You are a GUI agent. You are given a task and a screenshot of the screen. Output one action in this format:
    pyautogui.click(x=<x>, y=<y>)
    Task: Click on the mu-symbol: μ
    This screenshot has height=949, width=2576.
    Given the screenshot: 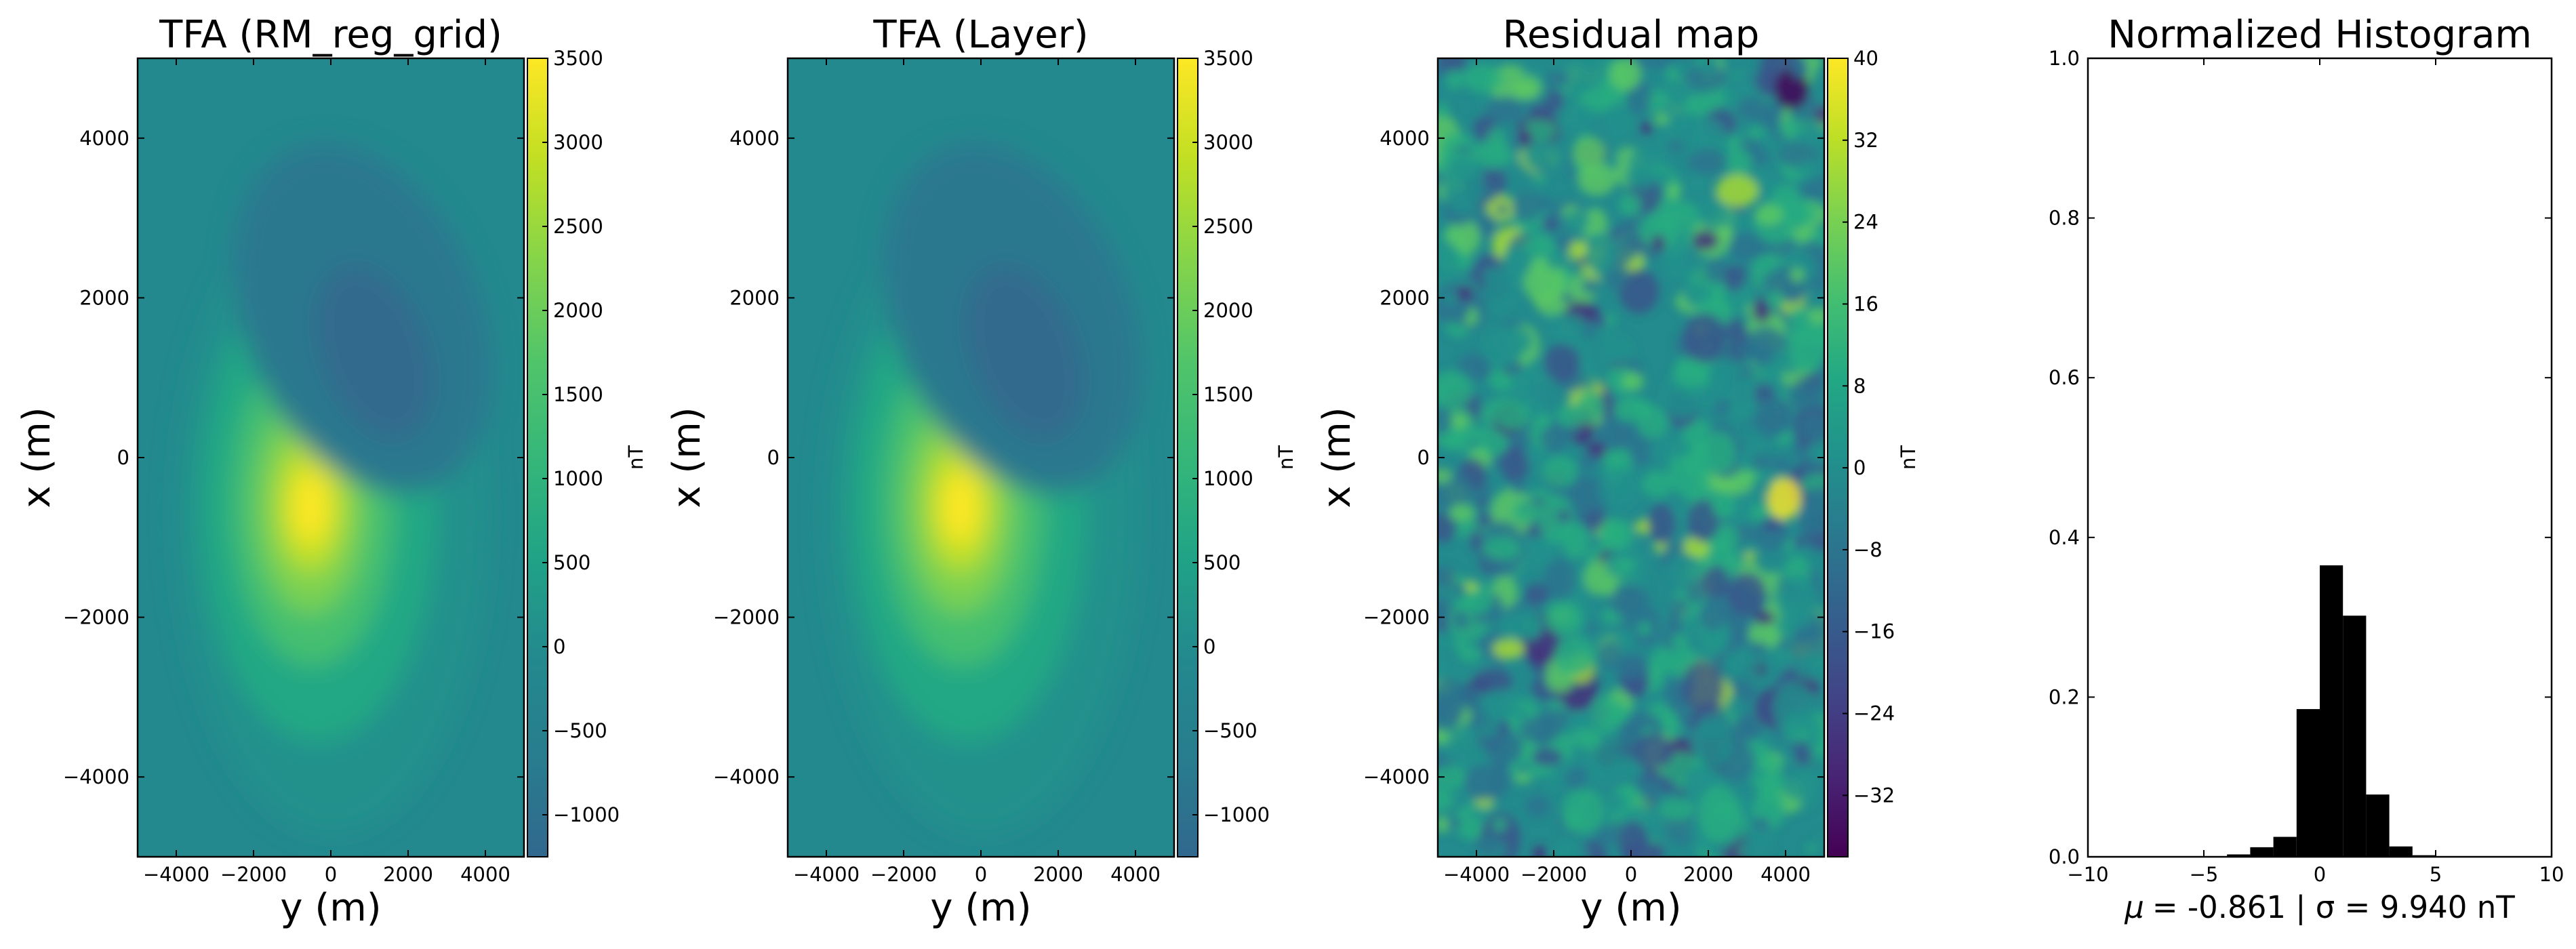 What is the action you would take?
    pyautogui.click(x=2134, y=907)
    